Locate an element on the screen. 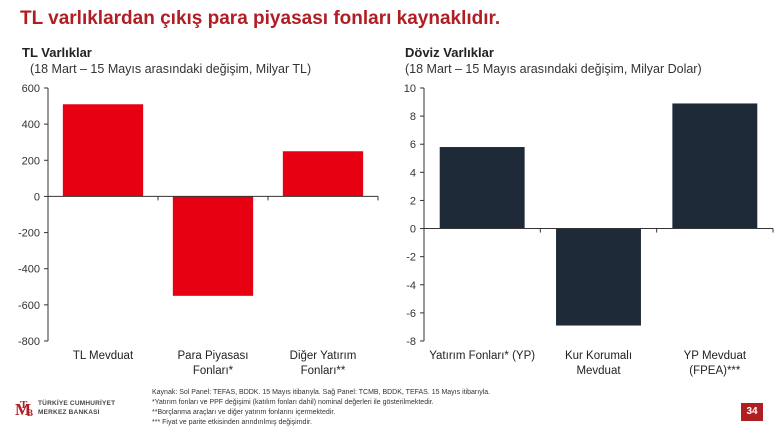  y-tick-label: -4 is located at coordinates (411, 286).